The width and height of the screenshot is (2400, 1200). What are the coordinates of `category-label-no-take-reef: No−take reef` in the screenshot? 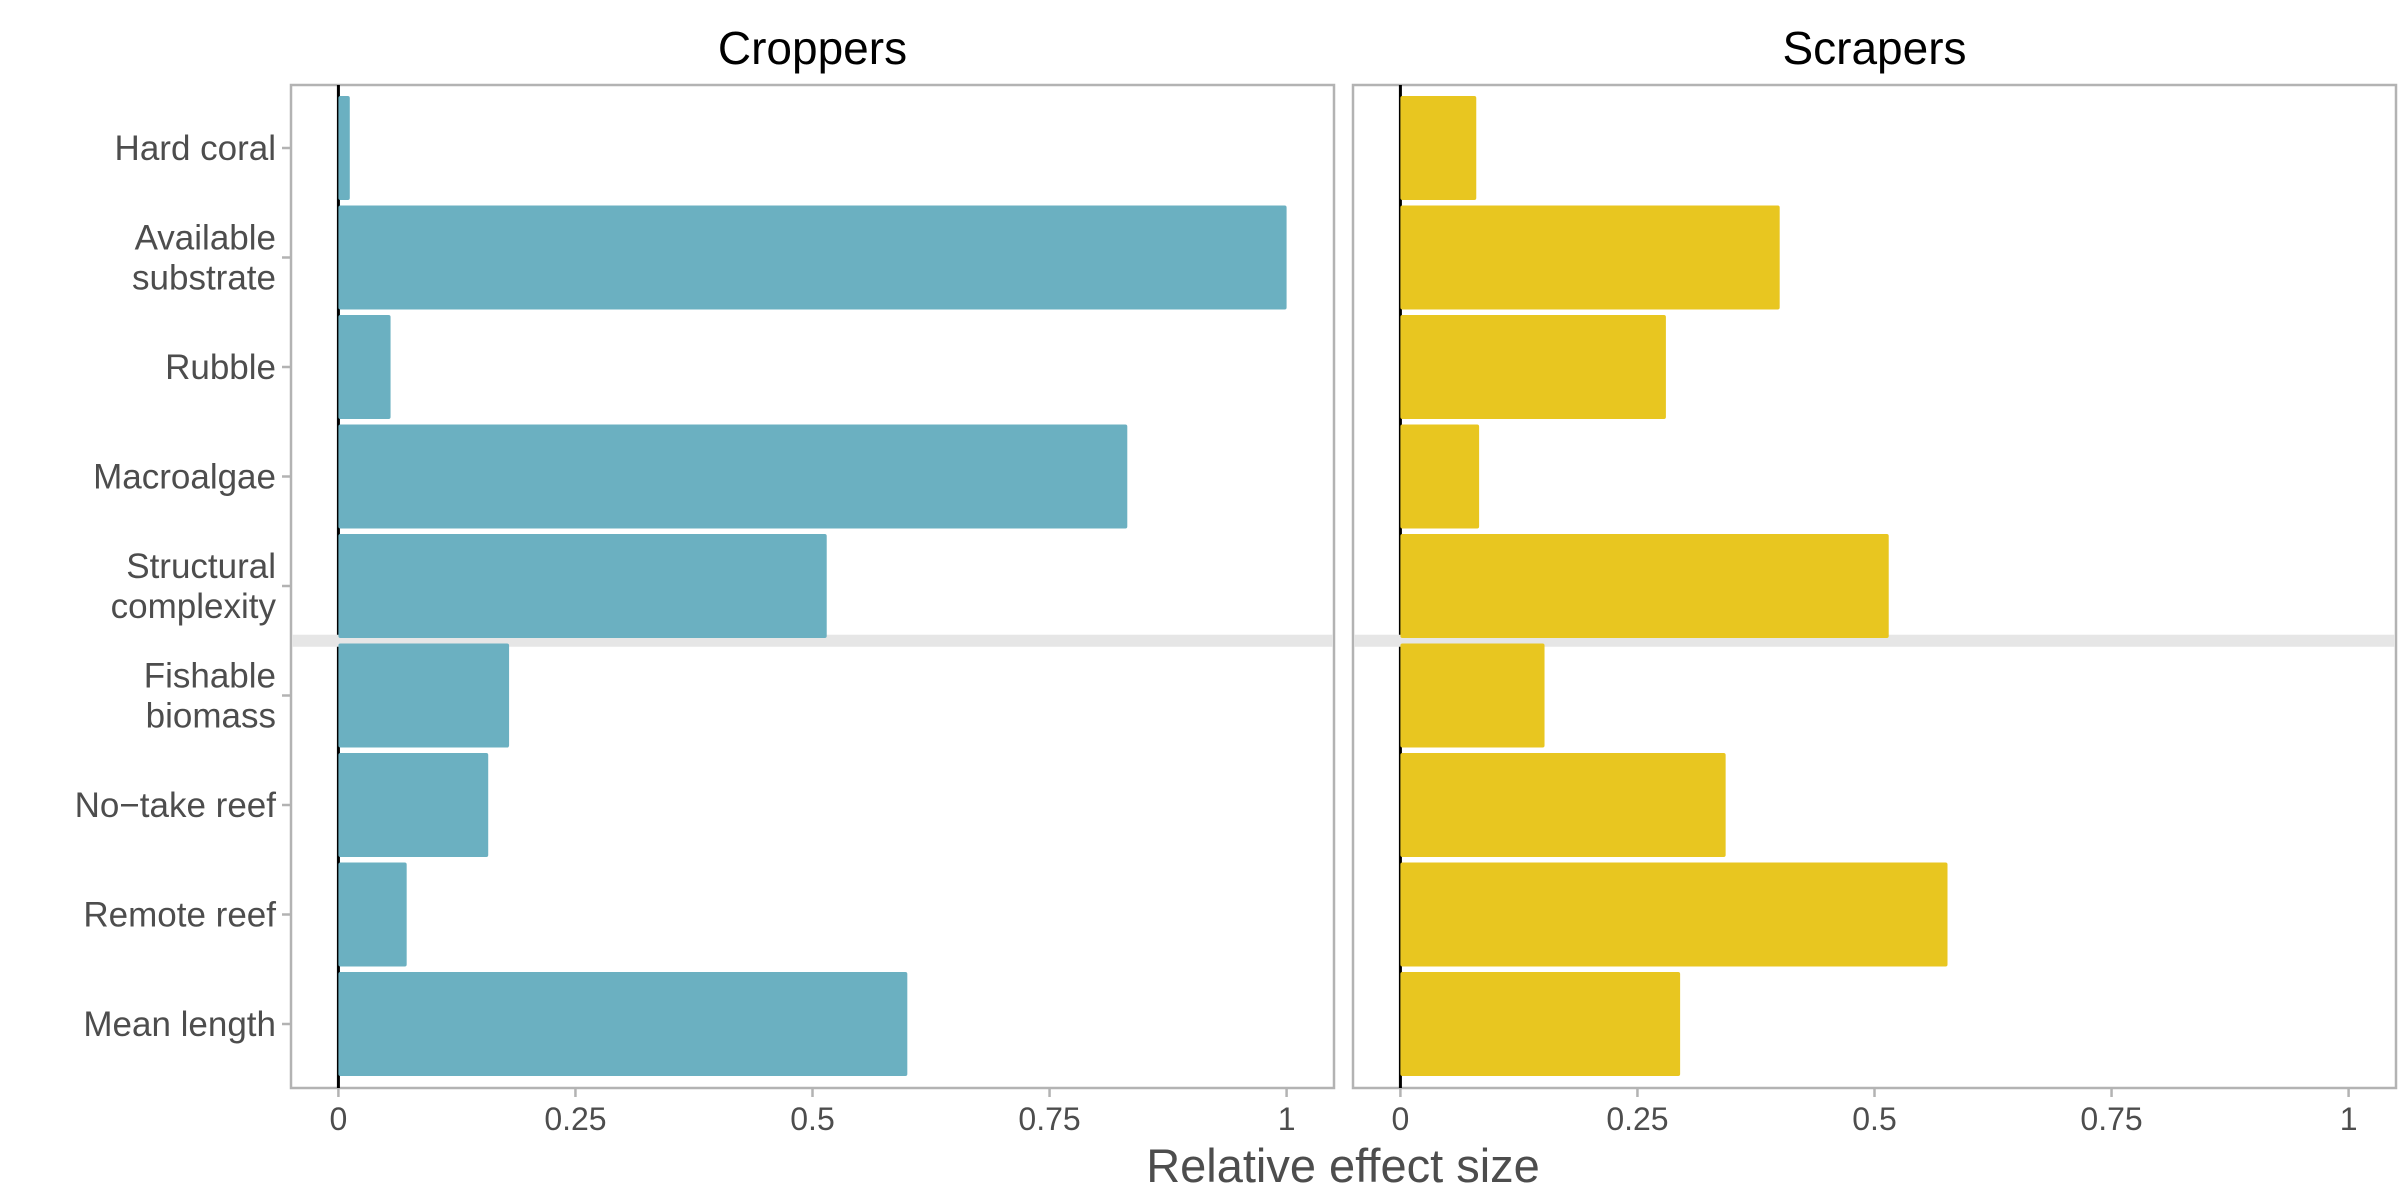 It's located at (176, 805).